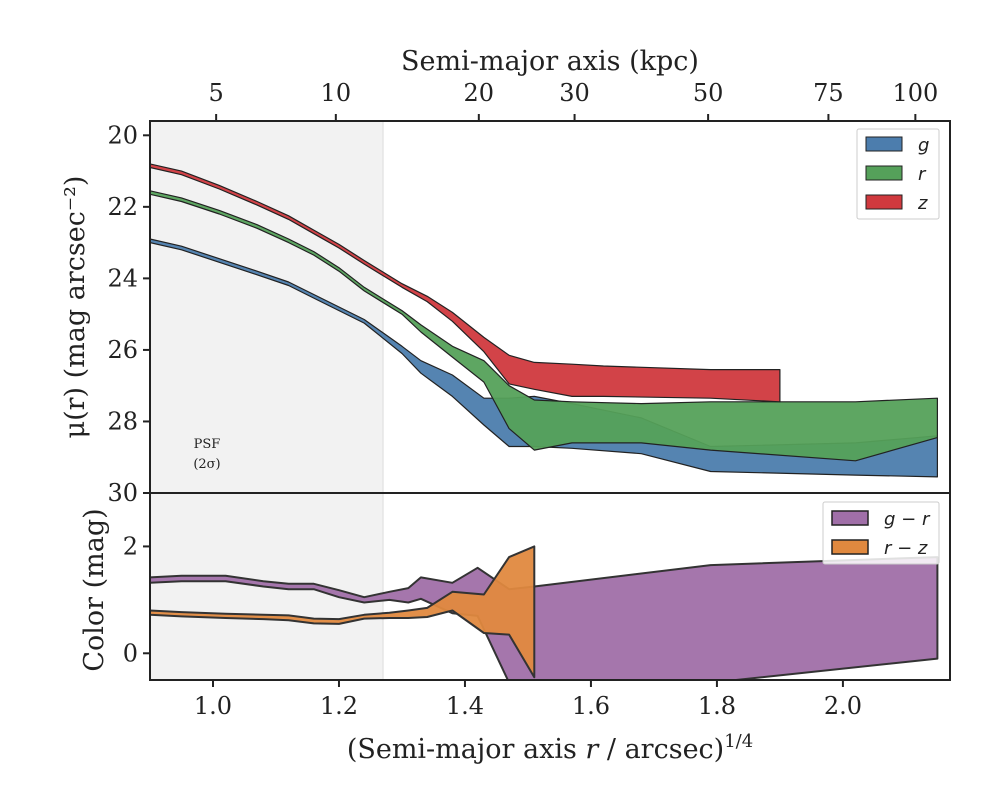  I want to click on legend-label-z: z, so click(922, 203).